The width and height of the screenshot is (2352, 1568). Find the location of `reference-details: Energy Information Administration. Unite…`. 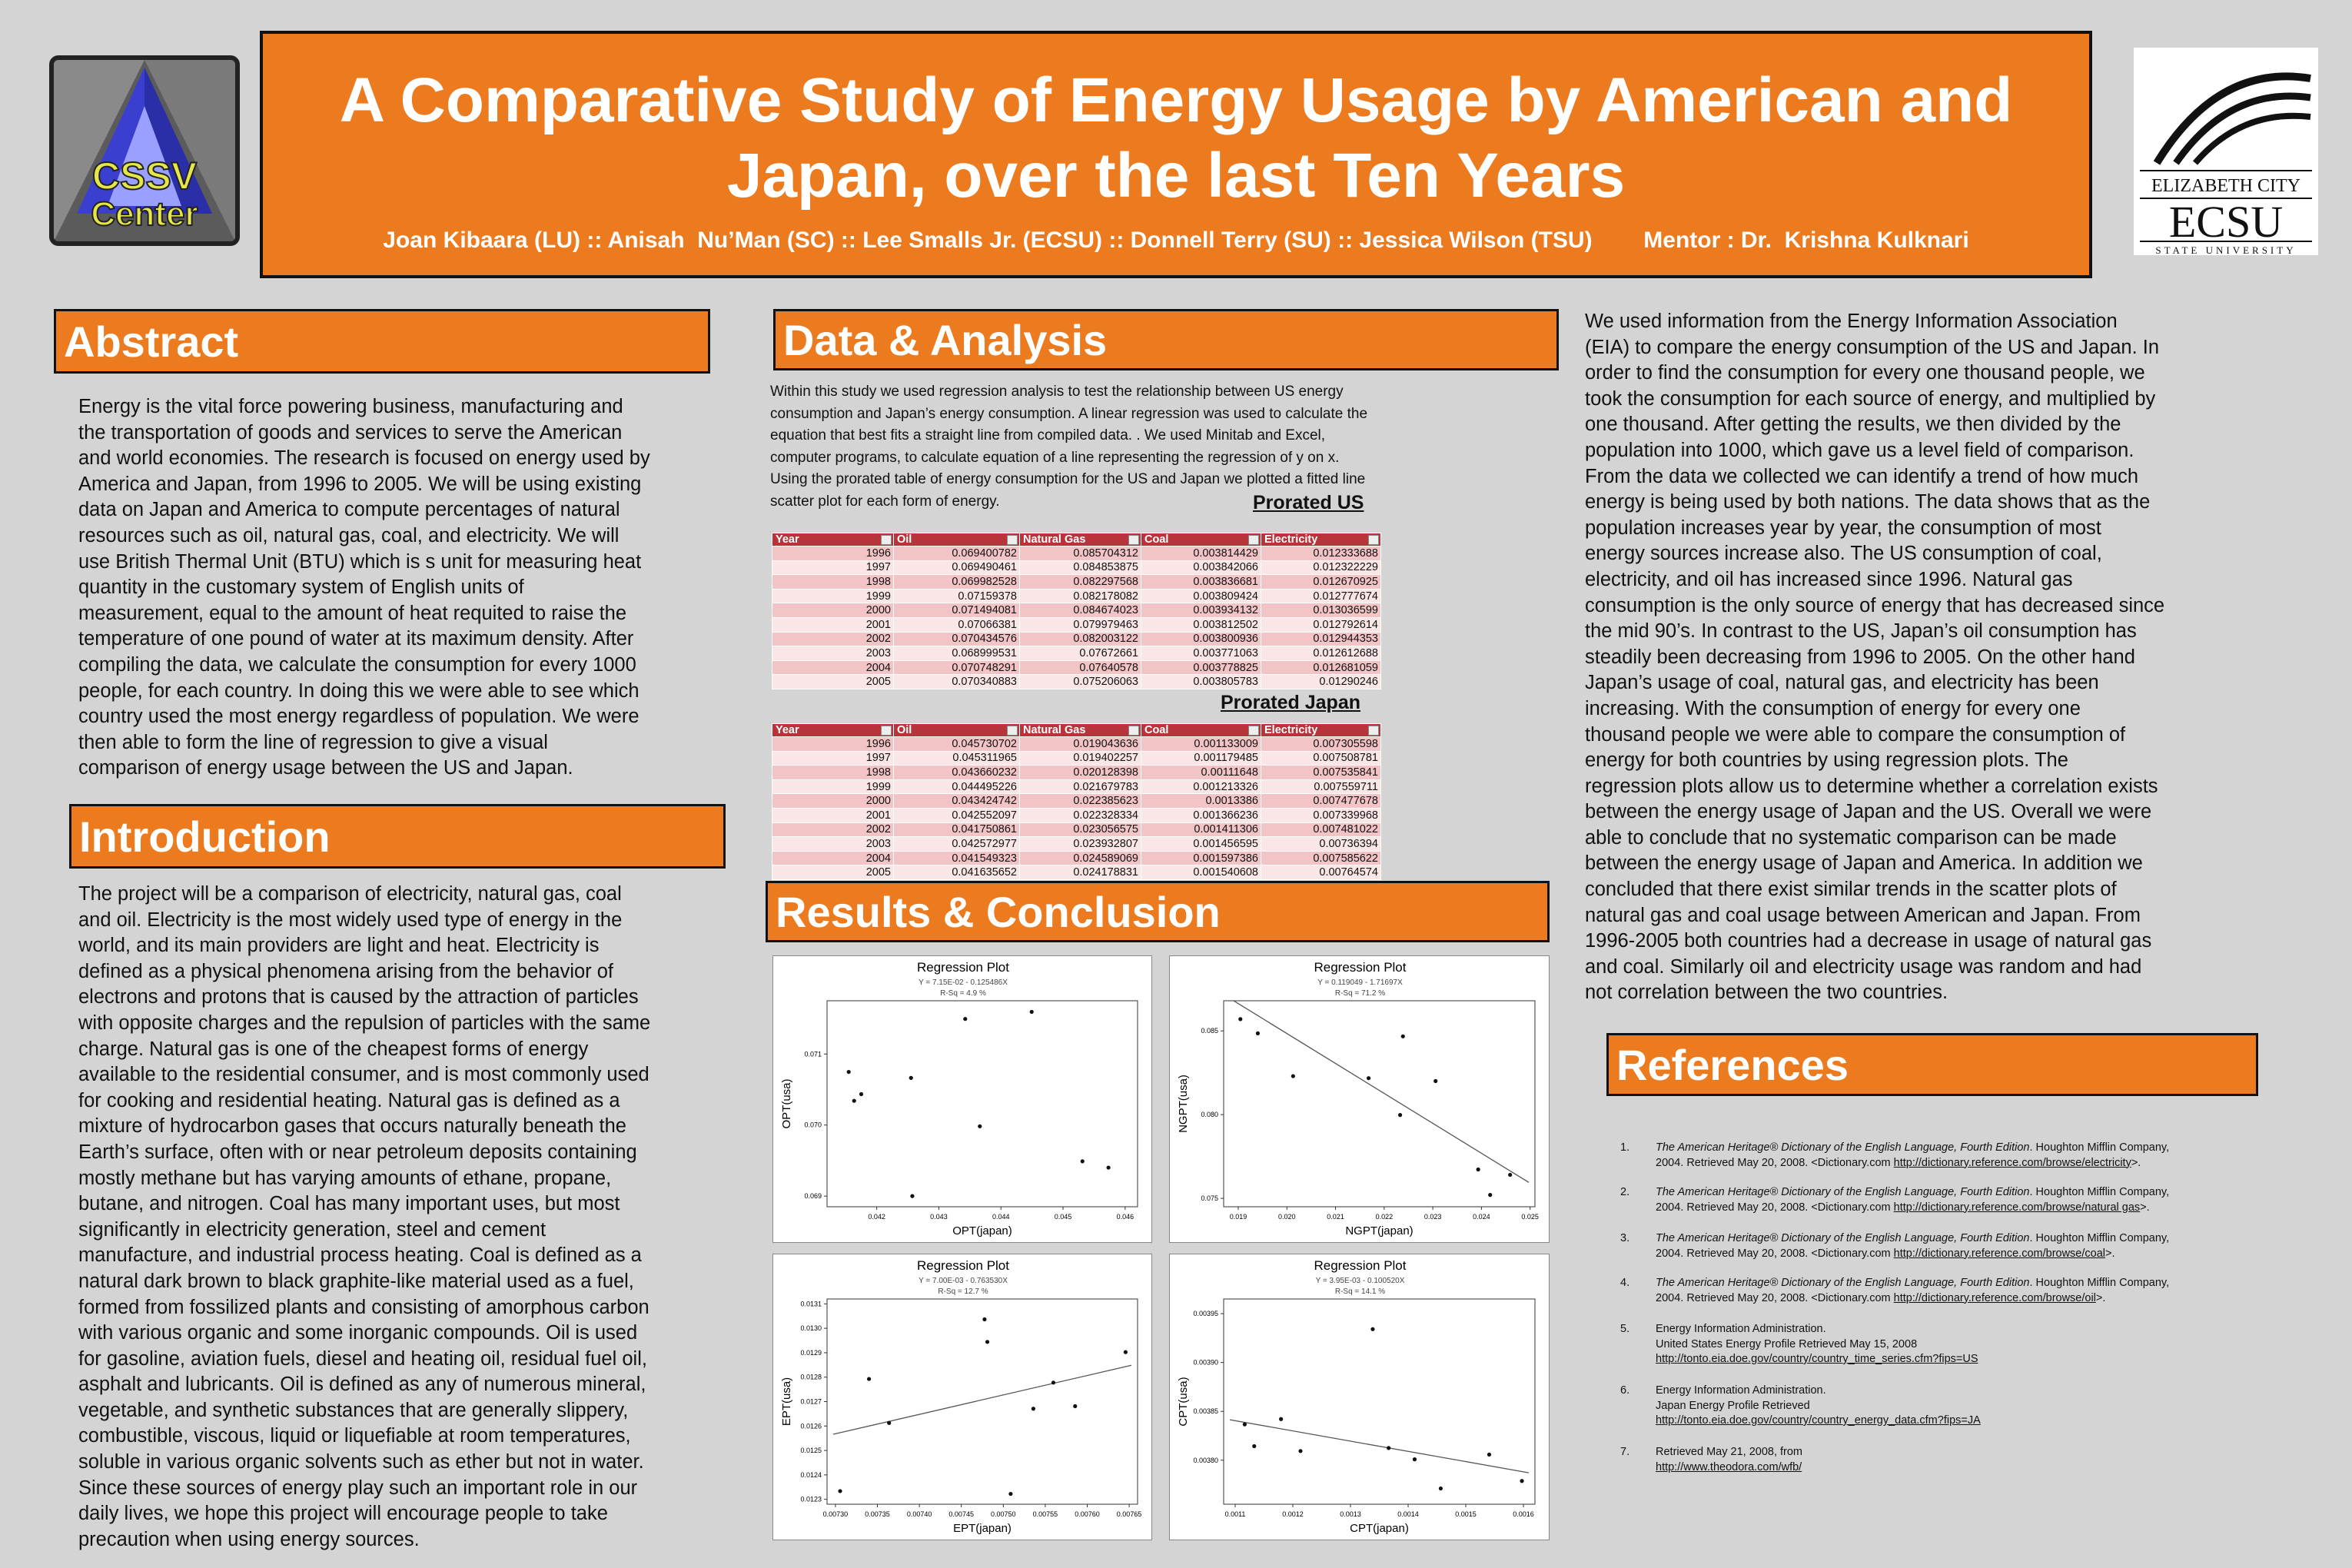

reference-details: Energy Information Administration. Unite… is located at coordinates (1787, 1336).